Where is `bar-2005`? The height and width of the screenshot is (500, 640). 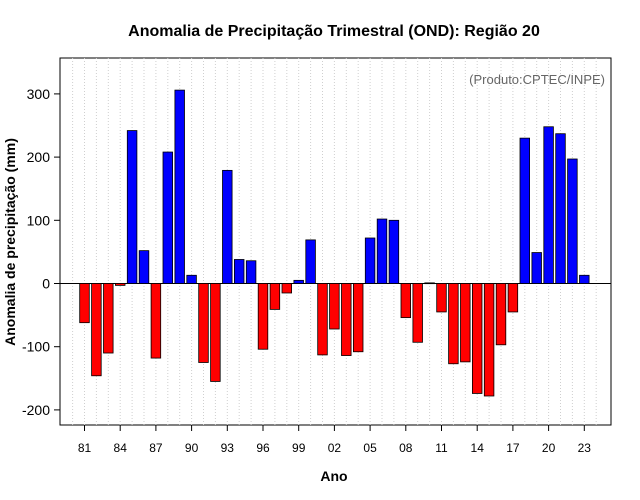
bar-2005 is located at coordinates (370, 260).